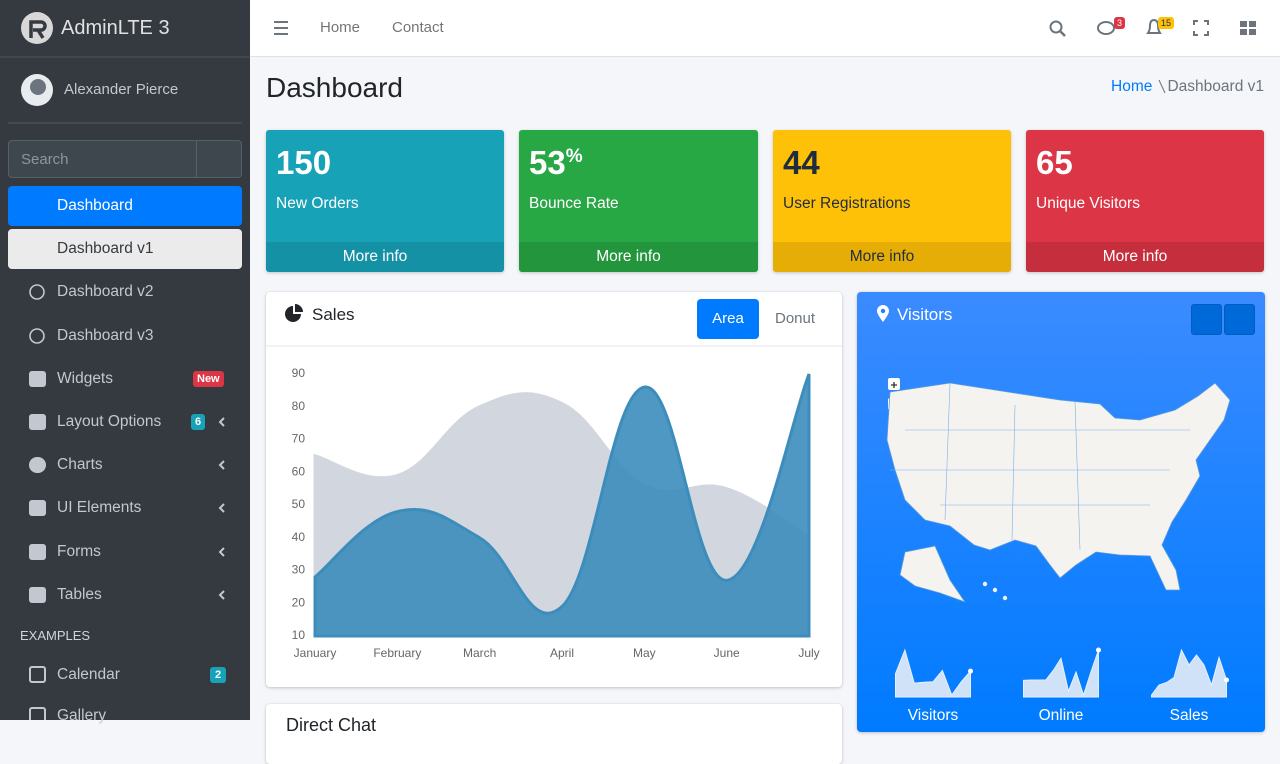 The width and height of the screenshot is (1280, 764). Describe the element at coordinates (317, 203) in the screenshot. I see `box-label: New Orders` at that location.